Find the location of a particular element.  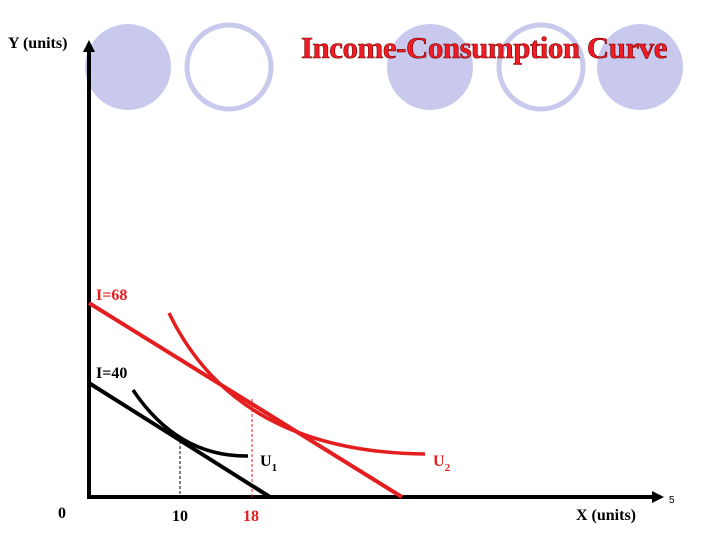

x-marker-10: 10 is located at coordinates (180, 516).